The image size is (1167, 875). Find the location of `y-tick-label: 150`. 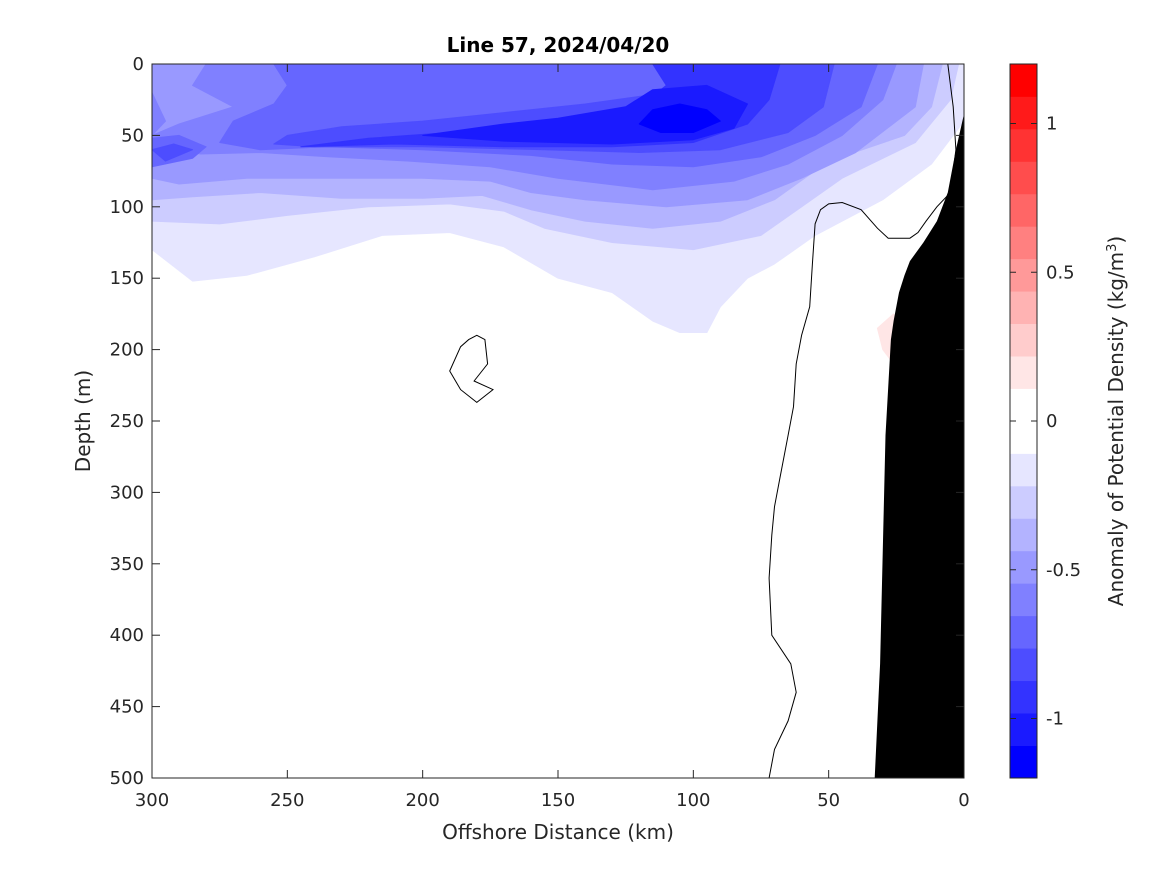

y-tick-label: 150 is located at coordinates (127, 278).